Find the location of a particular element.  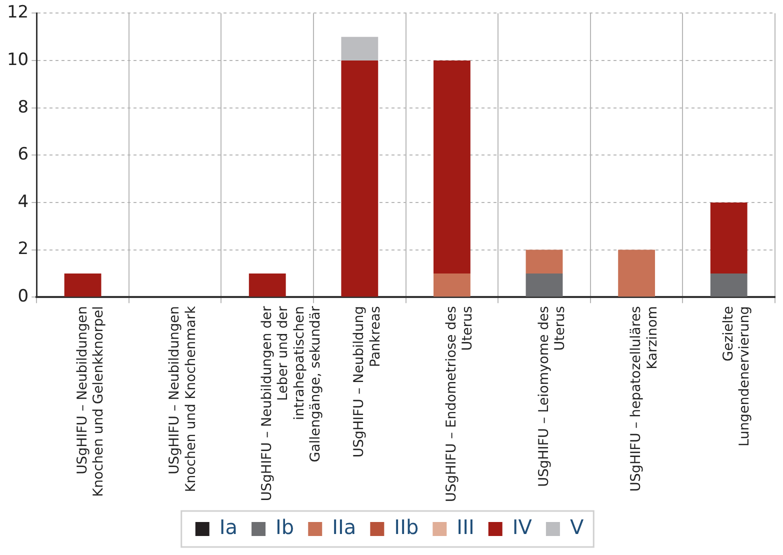

y-tick-label: 4 is located at coordinates (23, 202).